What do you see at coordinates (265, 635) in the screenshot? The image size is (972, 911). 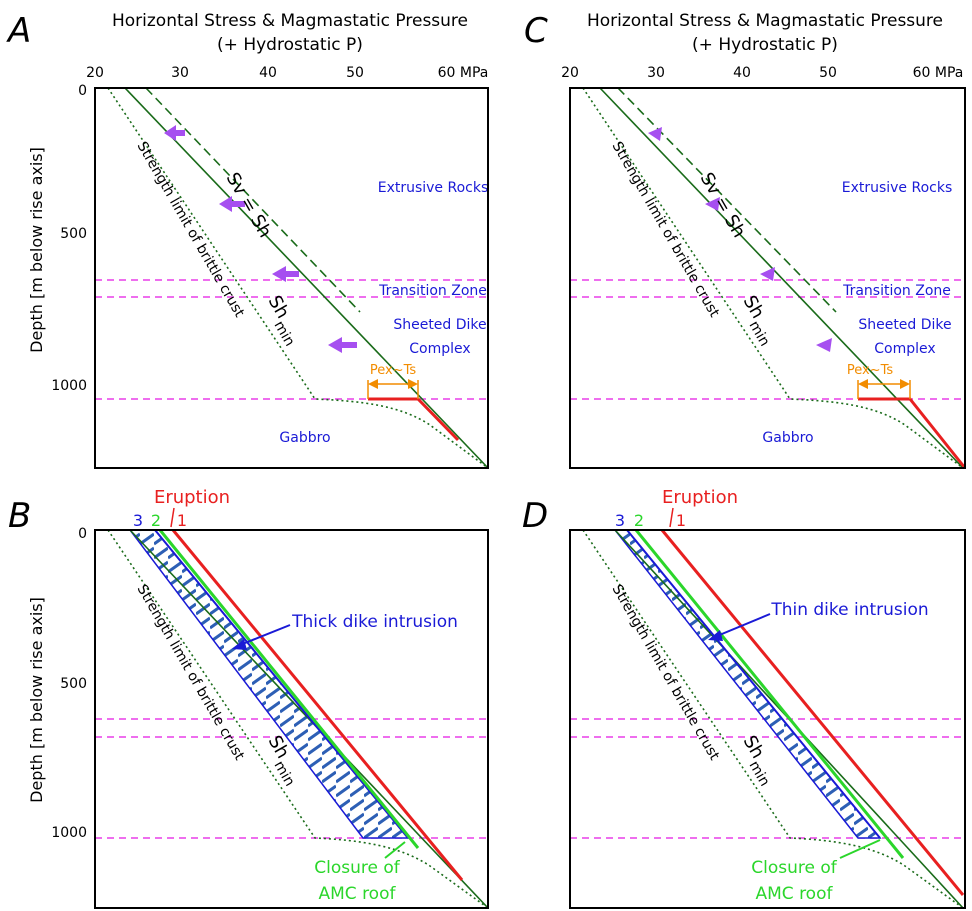 I see `thick-dike-pointer` at bounding box center [265, 635].